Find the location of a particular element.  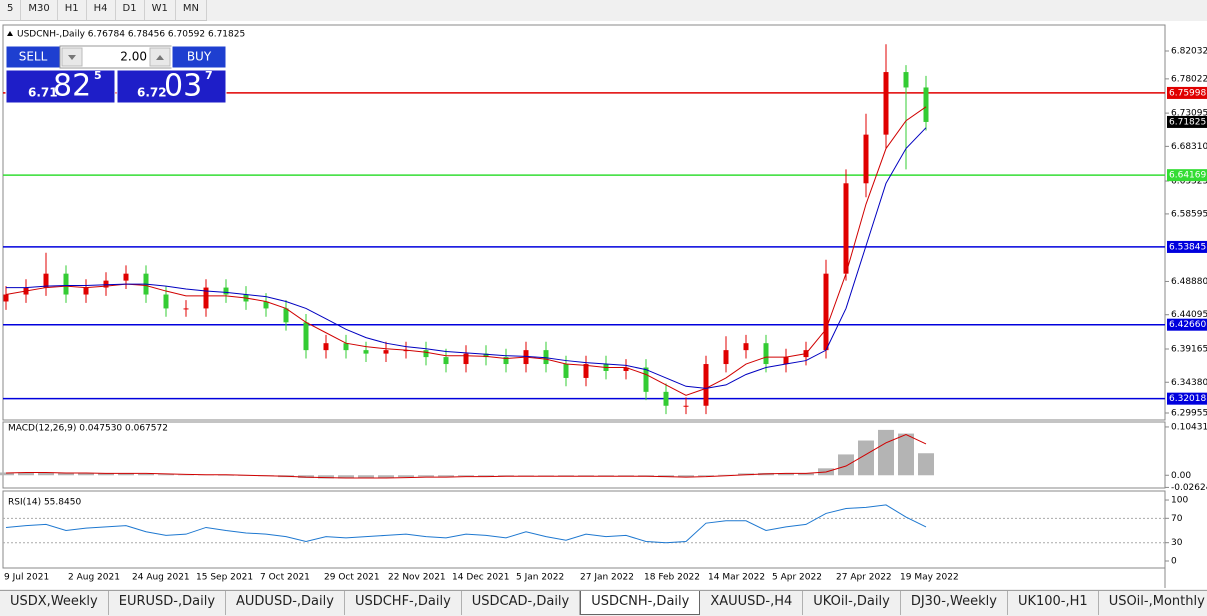

bid-frac: 5 is located at coordinates (98, 75).